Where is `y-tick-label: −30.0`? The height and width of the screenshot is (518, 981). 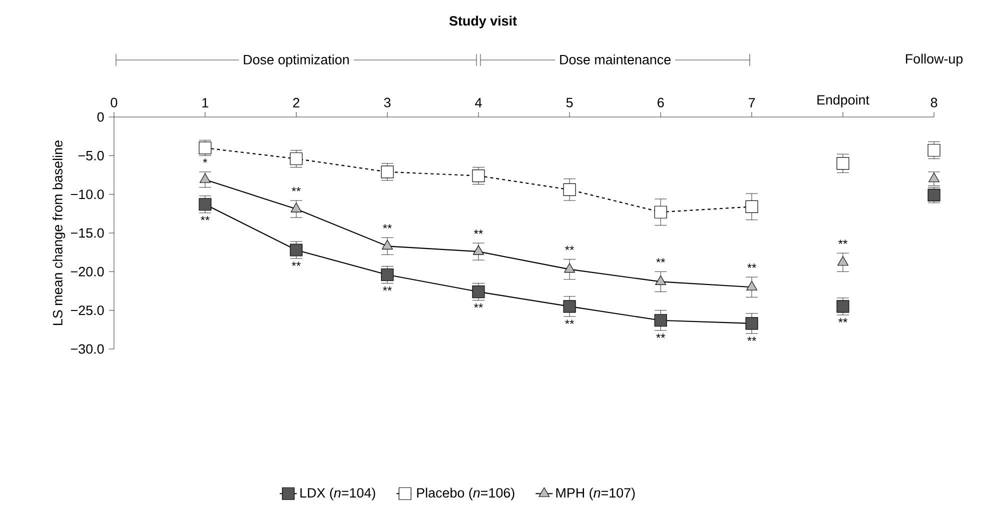 y-tick-label: −30.0 is located at coordinates (87, 349).